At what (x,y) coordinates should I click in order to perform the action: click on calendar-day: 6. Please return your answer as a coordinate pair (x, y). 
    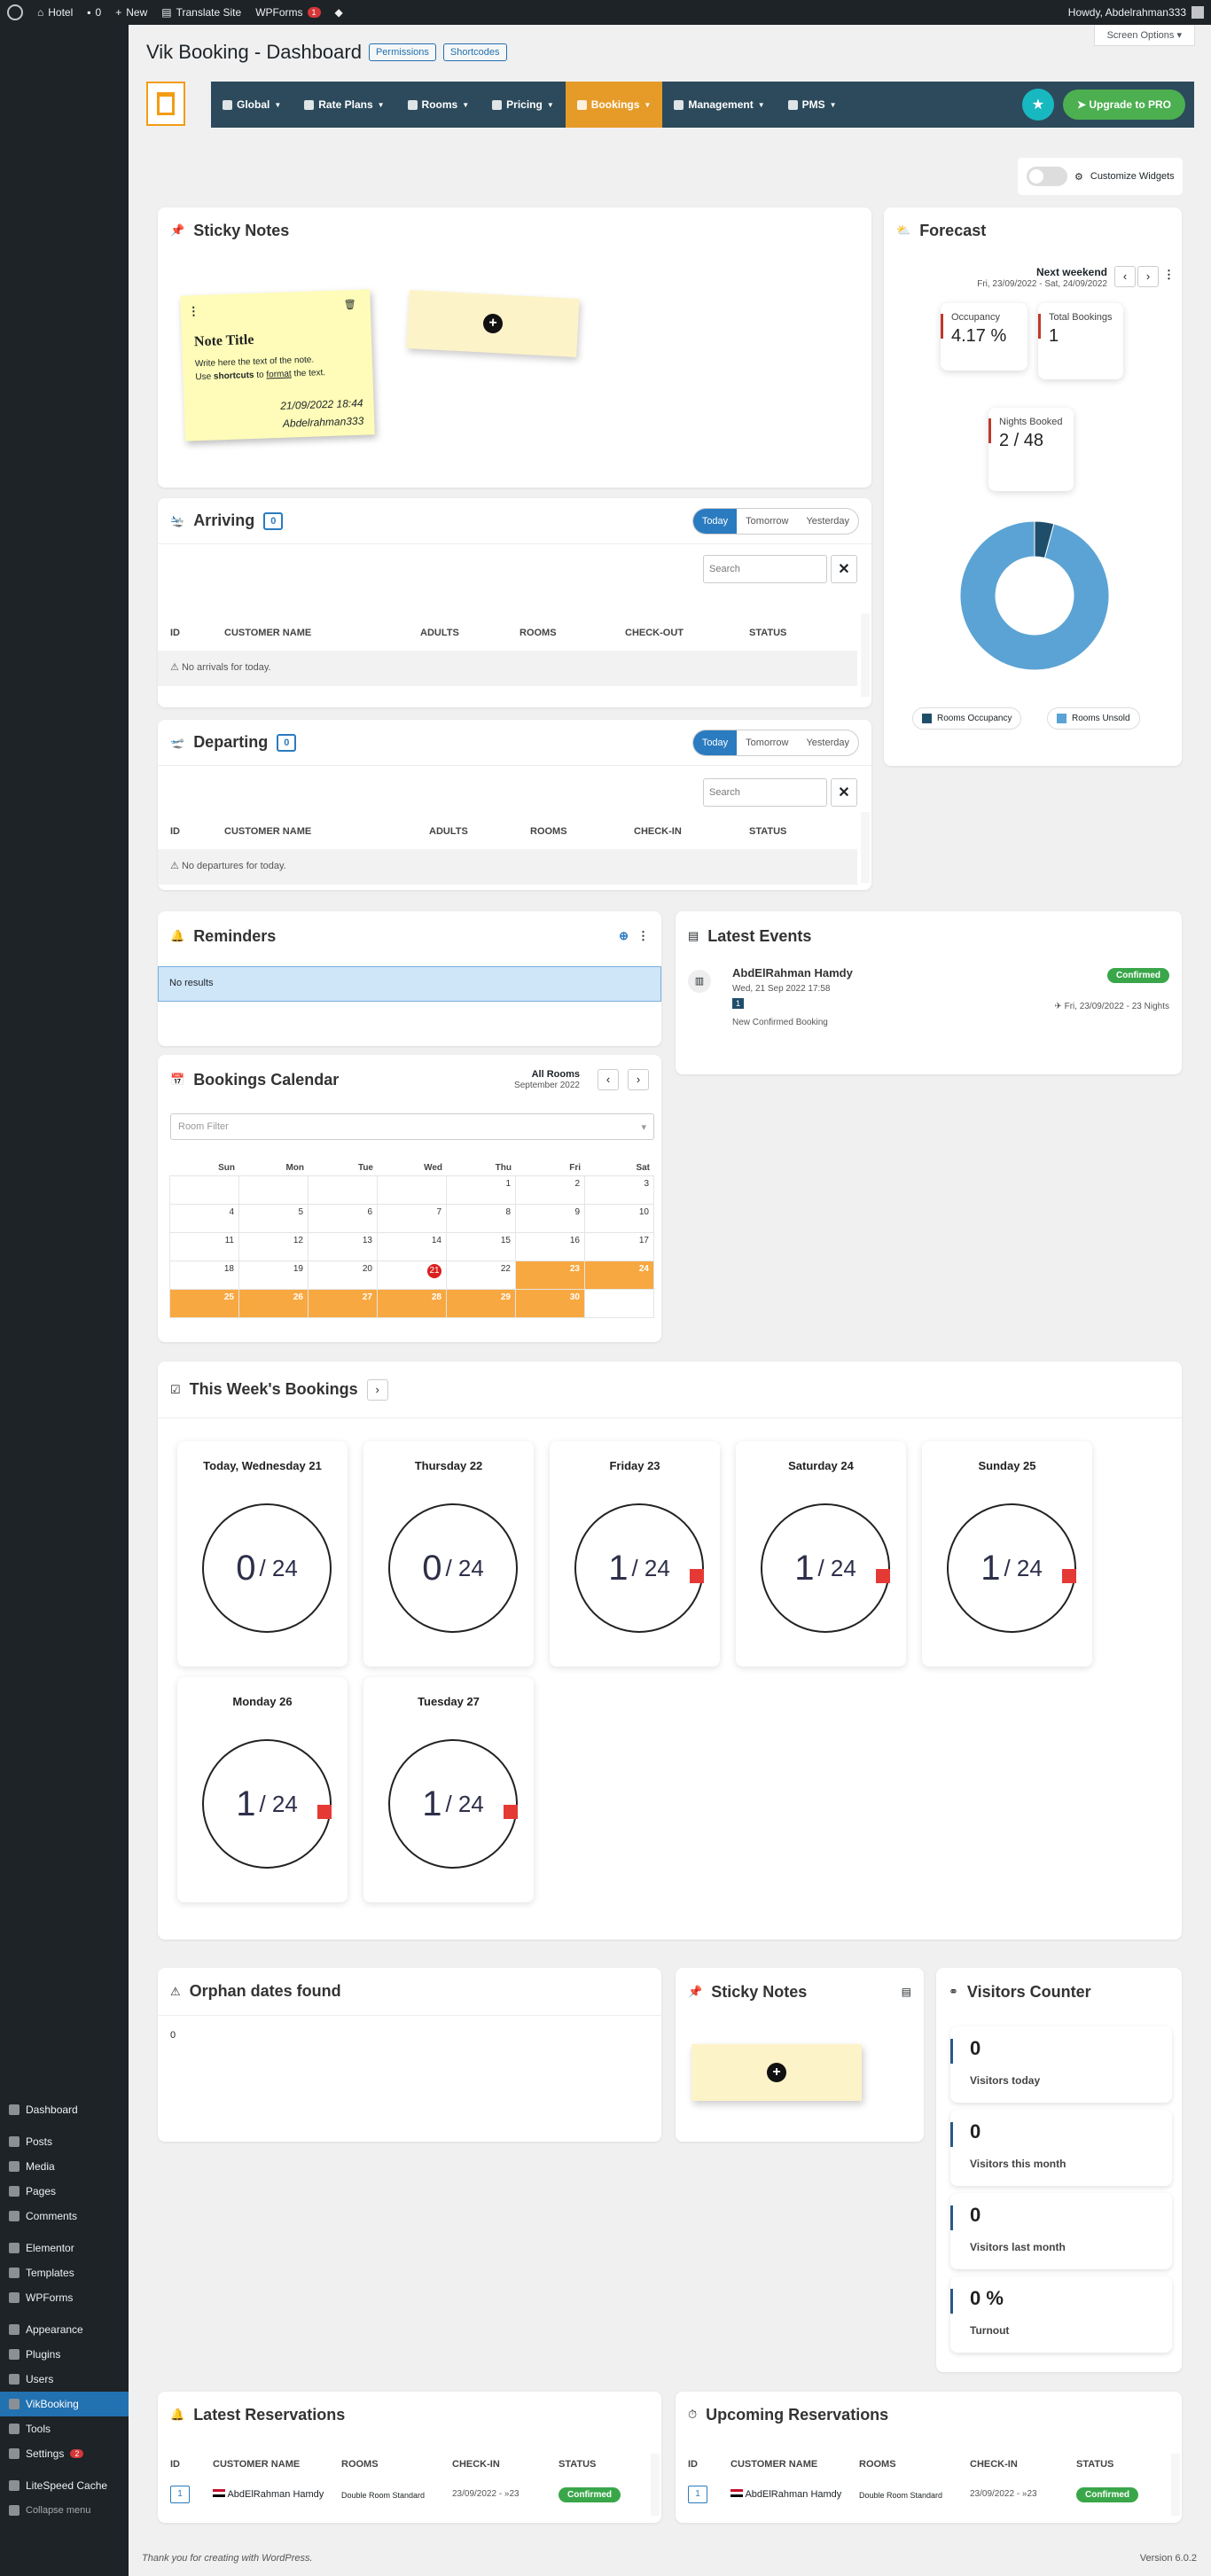
    Looking at the image, I should click on (343, 1218).